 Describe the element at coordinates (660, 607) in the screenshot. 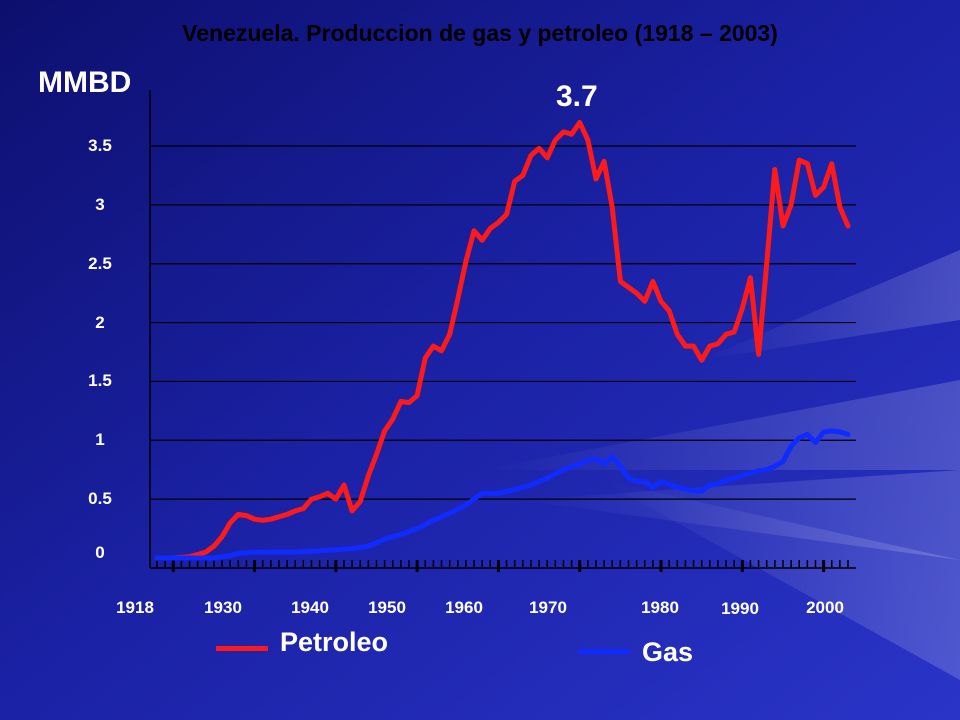

I see `x-tick-label: 1980` at that location.